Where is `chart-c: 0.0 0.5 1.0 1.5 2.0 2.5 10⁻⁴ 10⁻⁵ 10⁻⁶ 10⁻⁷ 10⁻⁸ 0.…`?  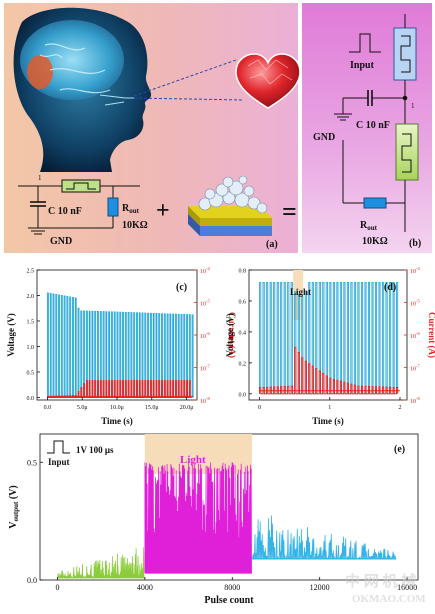 chart-c: 0.0 0.5 1.0 1.5 2.0 2.5 10⁻⁴ 10⁻⁵ 10⁻⁶ 10⁻⁷ 10⁻⁸ 0.… is located at coordinates (121, 346).